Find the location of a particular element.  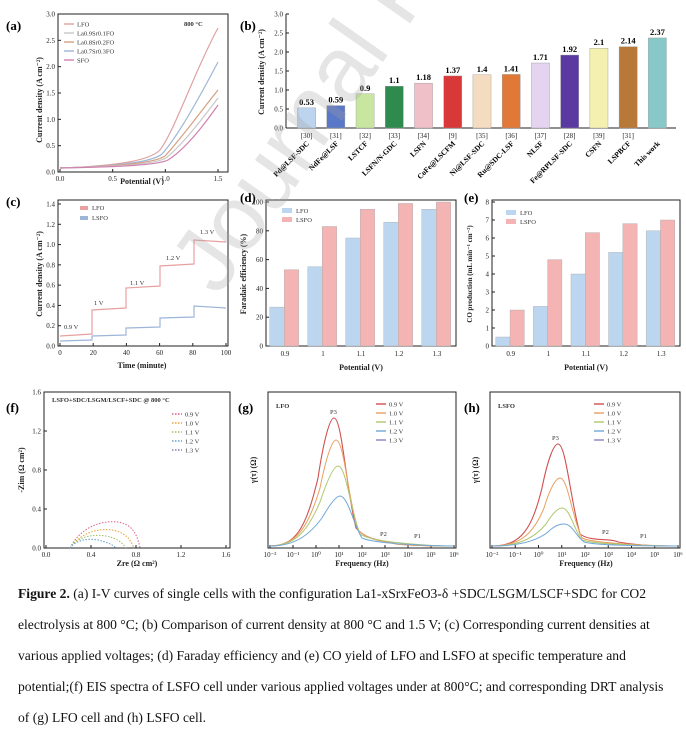

d-bars-ytick: 0 is located at coordinates (262, 347).